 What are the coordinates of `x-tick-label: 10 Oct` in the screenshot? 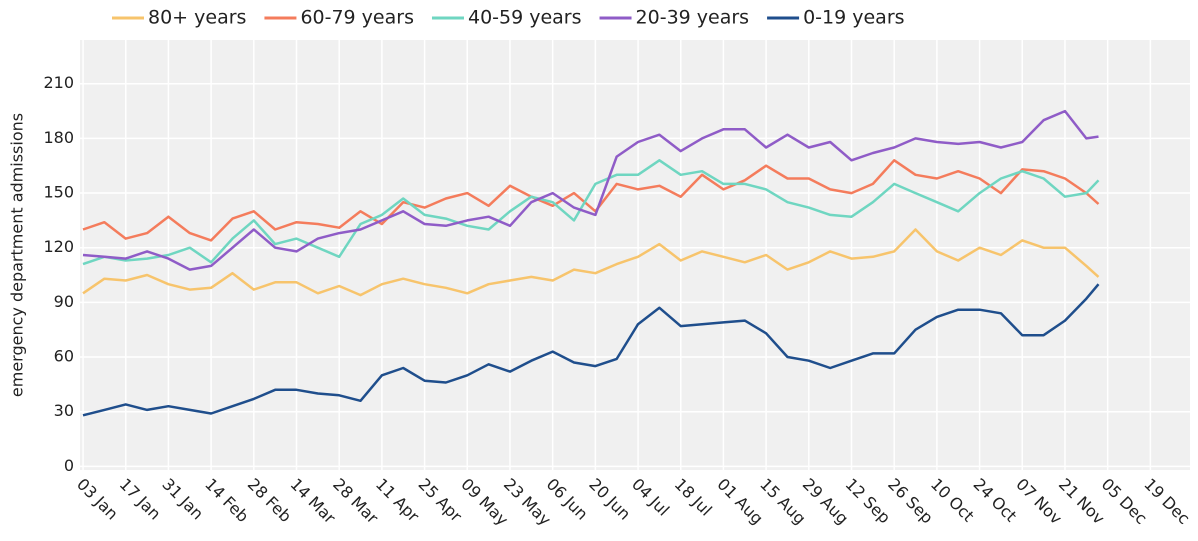 It's located at (952, 500).